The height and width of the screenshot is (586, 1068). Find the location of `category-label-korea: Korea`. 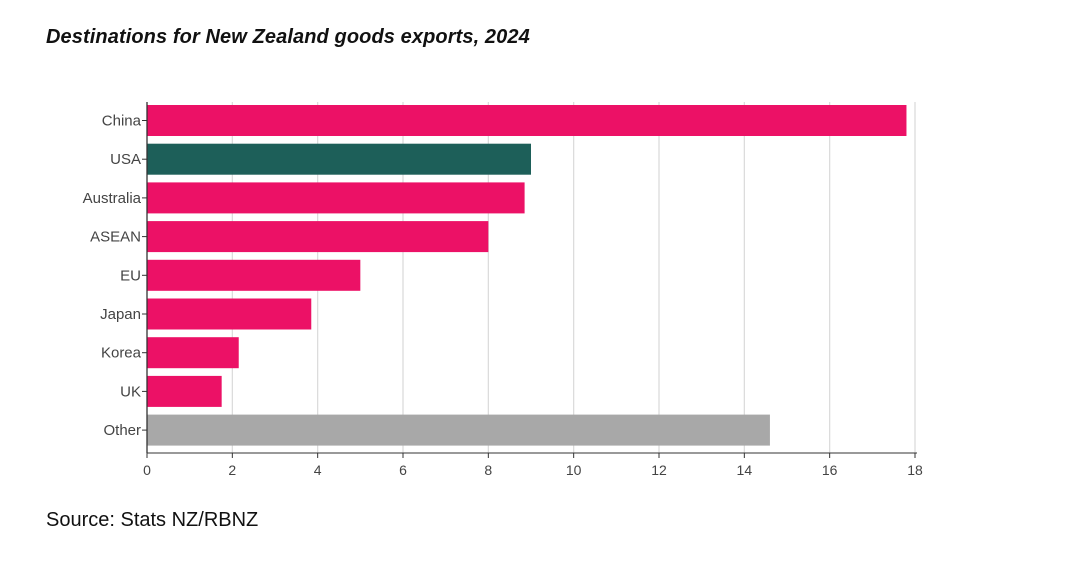

category-label-korea: Korea is located at coordinates (121, 353).